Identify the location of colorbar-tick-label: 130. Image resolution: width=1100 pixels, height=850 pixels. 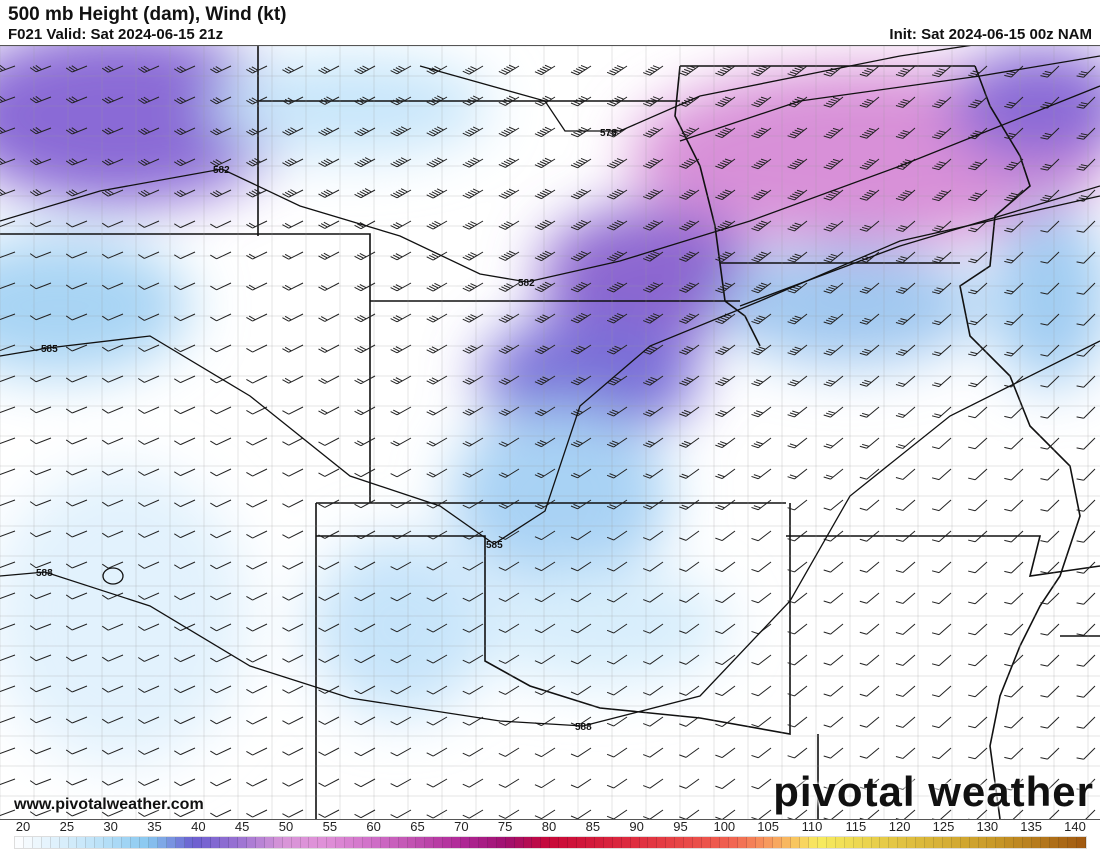
(987, 826).